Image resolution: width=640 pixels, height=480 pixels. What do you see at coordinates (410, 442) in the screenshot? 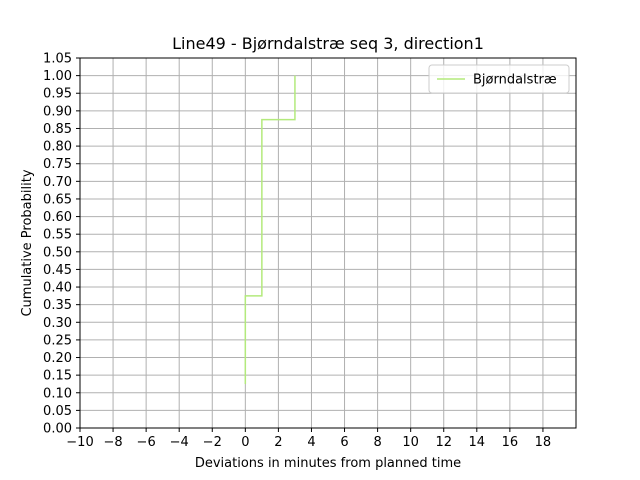
I see `x-tick-label: 10` at bounding box center [410, 442].